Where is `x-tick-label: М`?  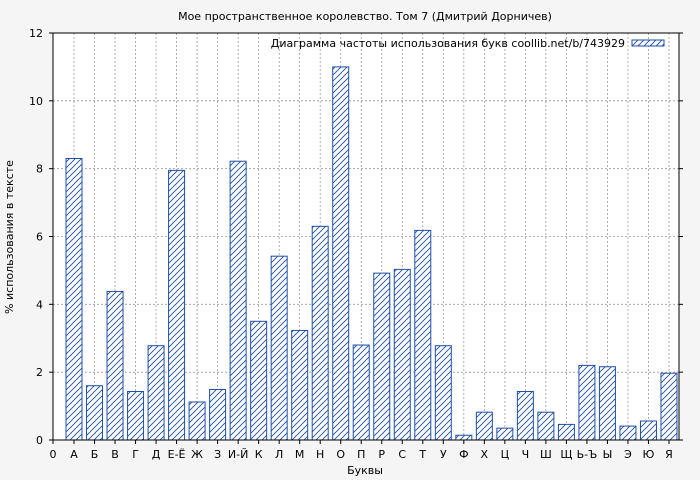
x-tick-label: М is located at coordinates (300, 454).